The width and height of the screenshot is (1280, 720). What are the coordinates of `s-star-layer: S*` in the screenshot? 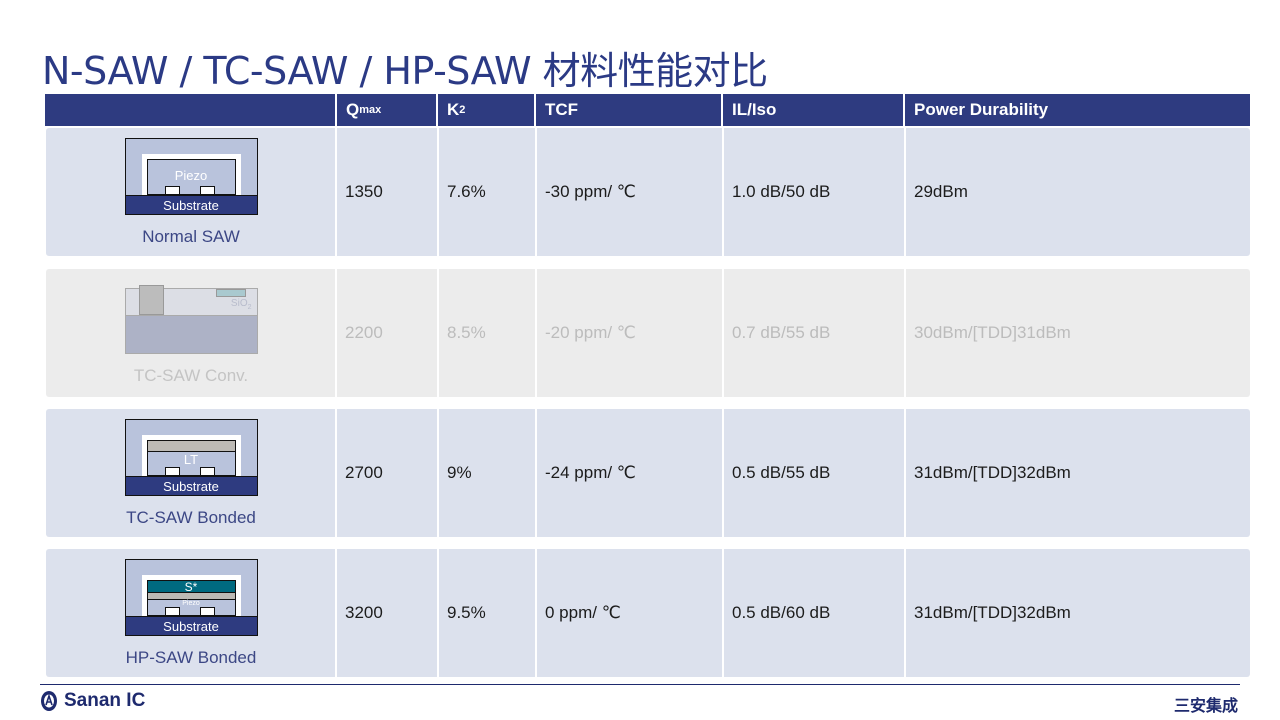 It's located at (191, 586).